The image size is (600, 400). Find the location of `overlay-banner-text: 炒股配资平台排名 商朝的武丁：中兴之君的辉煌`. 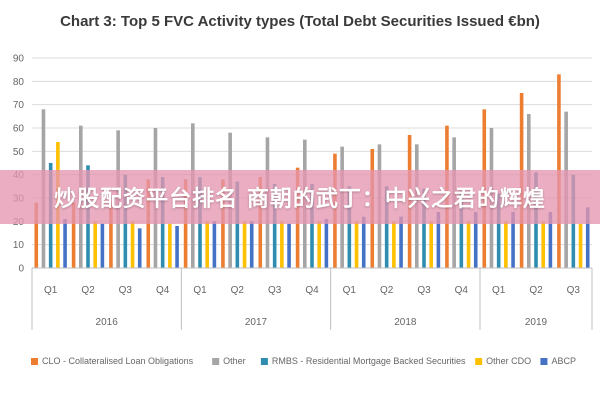

overlay-banner-text: 炒股配资平台排名 商朝的武丁：中兴之君的辉煌 is located at coordinates (300, 199).